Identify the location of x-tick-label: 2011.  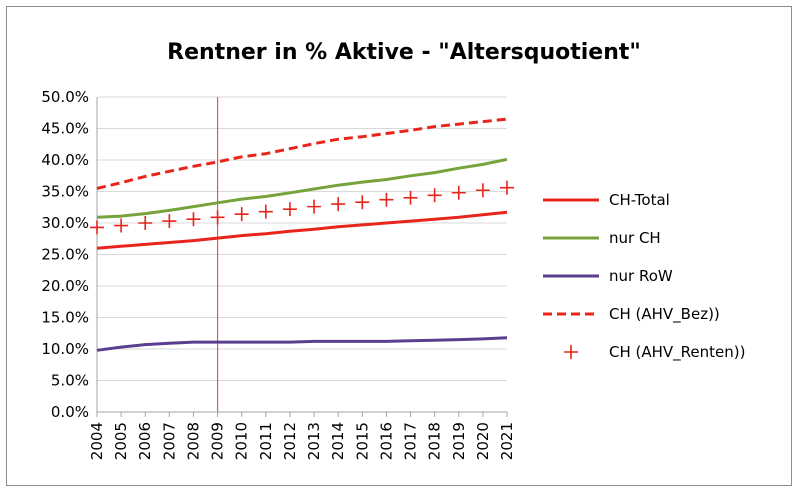
(266, 441).